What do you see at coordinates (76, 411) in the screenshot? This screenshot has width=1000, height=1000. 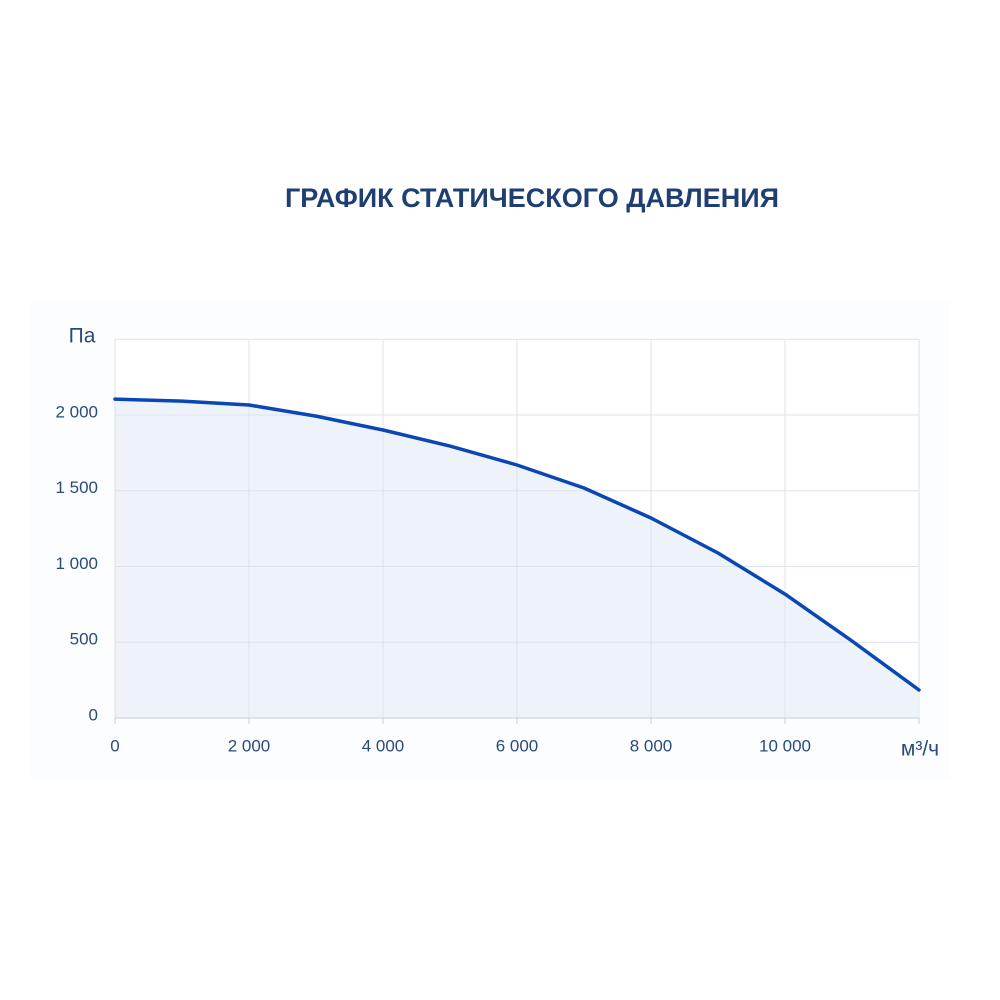 I see `y-tick-label: 2 000` at bounding box center [76, 411].